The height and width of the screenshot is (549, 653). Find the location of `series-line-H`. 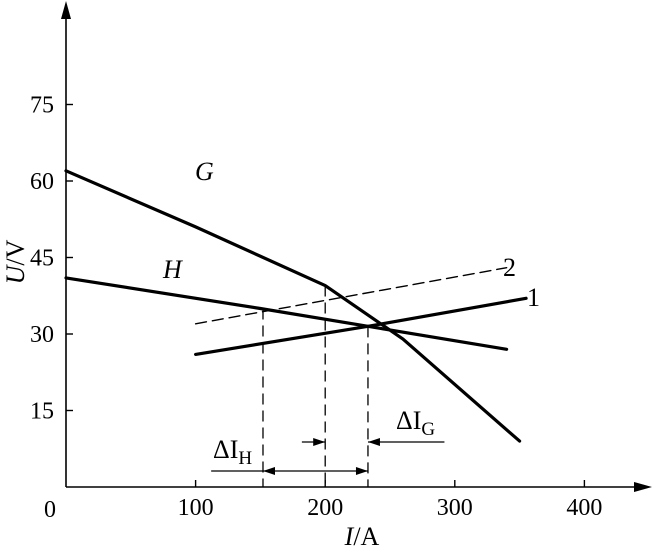

series-line-H is located at coordinates (286, 313).